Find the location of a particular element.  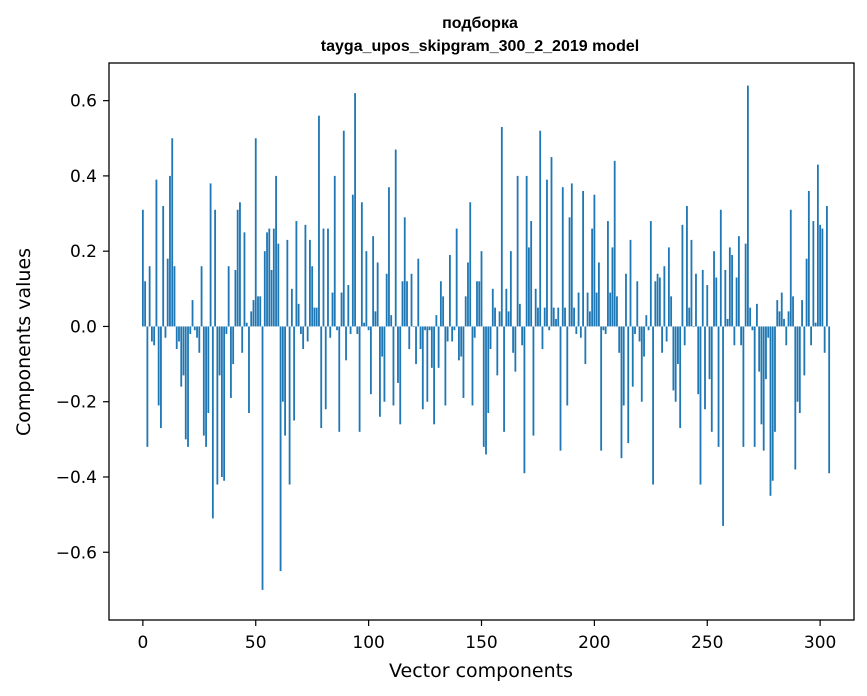

chart-title-line2: tayga_upos_skipgram_300_2_2019 model is located at coordinates (480, 46).